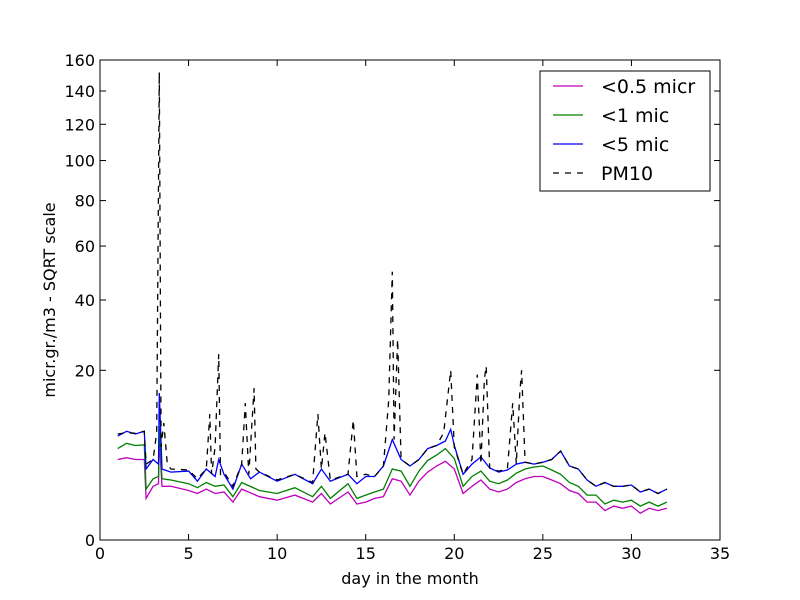 This screenshot has width=800, height=600. I want to click on x-tick-label-4: 20, so click(454, 553).